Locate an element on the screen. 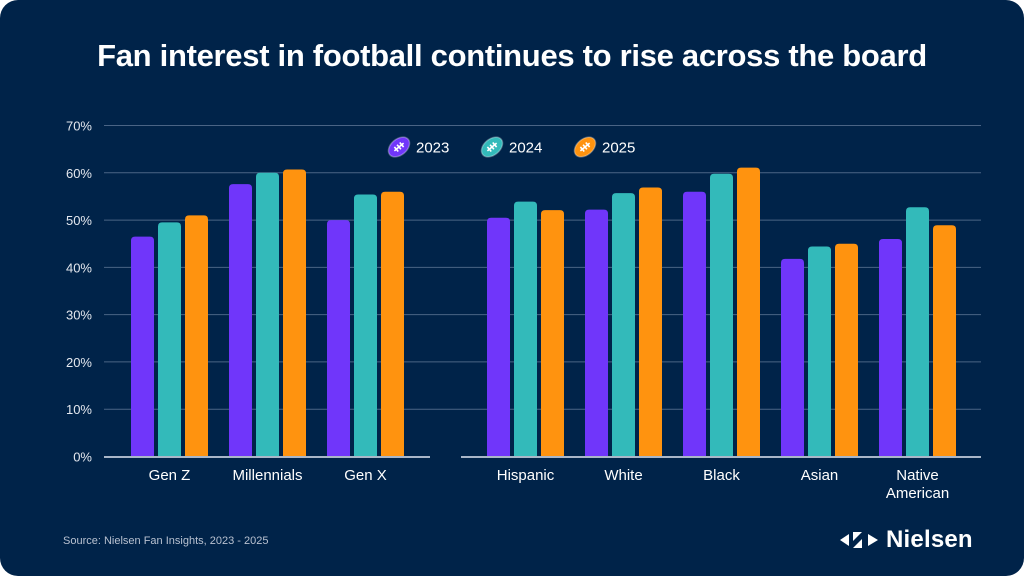 The width and height of the screenshot is (1024, 576). bar-2025-gen-x is located at coordinates (392, 324).